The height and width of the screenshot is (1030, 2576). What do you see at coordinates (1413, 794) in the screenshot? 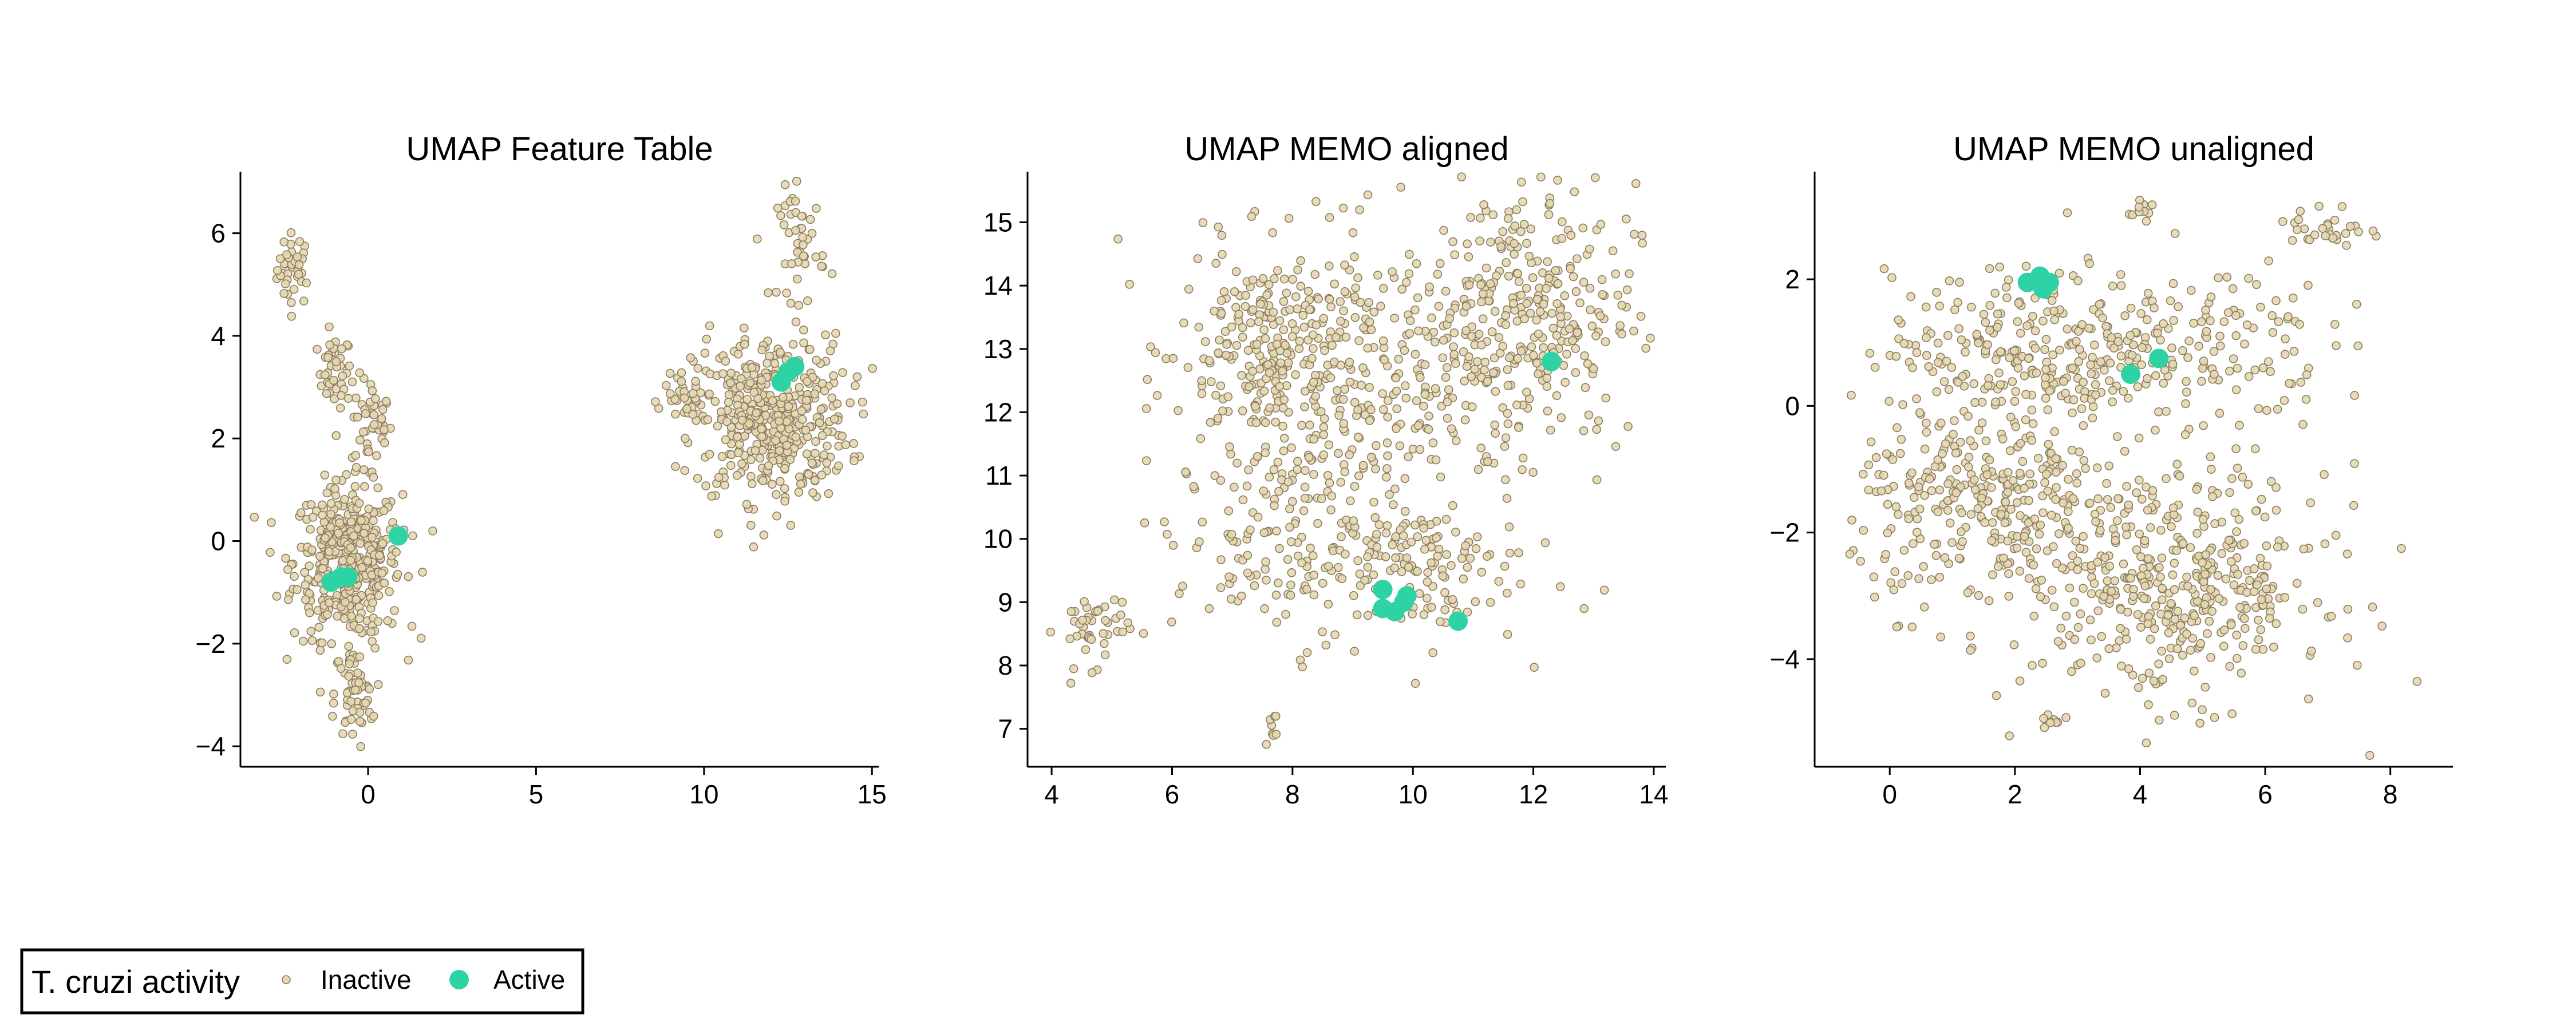
I see `x-tick-label: 10` at bounding box center [1413, 794].